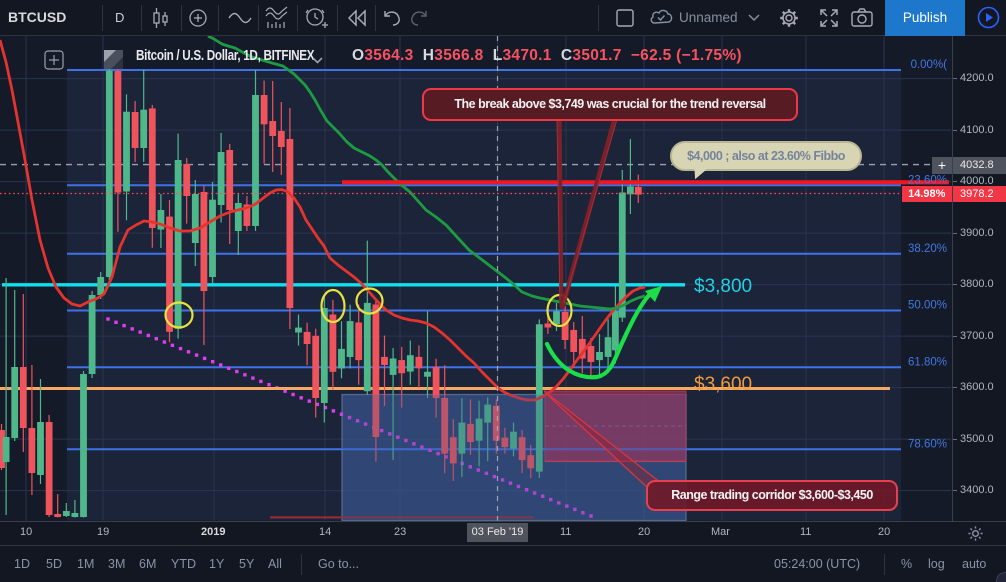  Describe the element at coordinates (723, 286) in the screenshot. I see `svg-text: $3,800` at that location.